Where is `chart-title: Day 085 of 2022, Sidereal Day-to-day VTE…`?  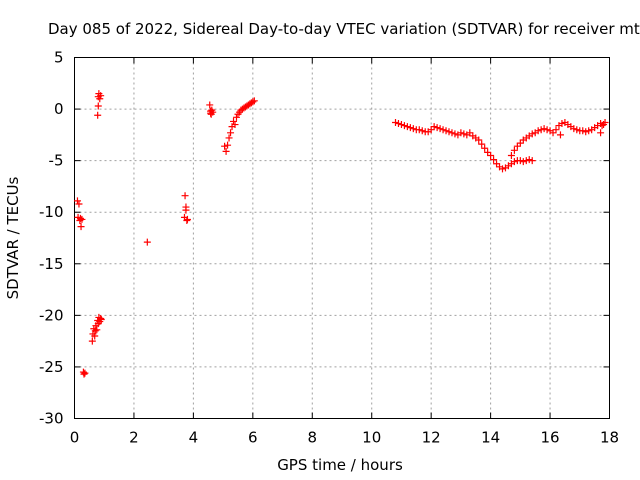
chart-title: Day 085 of 2022, Sidereal Day-to-day VTE… is located at coordinates (344, 29).